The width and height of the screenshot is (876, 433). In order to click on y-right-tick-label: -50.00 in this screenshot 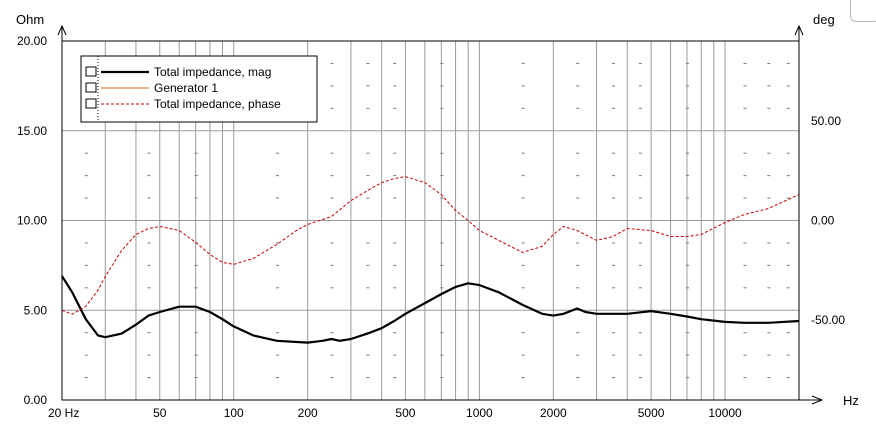, I will do `click(828, 320)`.